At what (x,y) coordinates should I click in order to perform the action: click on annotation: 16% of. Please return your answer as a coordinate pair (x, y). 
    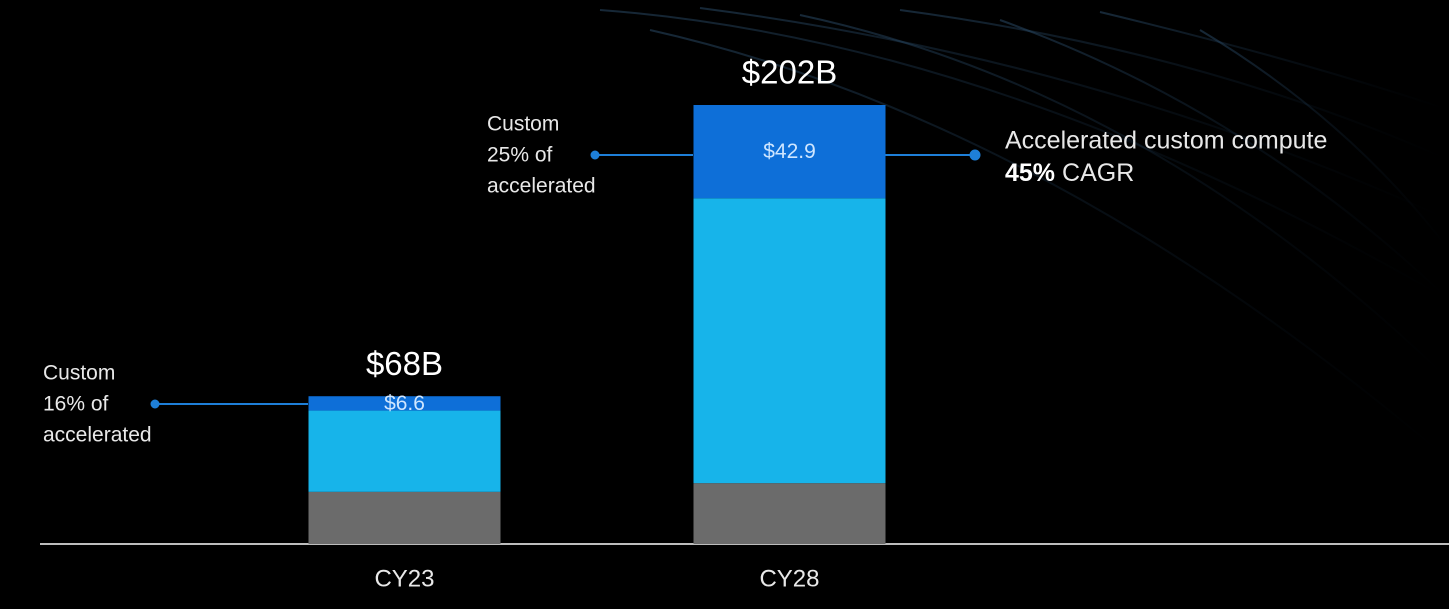
    Looking at the image, I should click on (76, 404).